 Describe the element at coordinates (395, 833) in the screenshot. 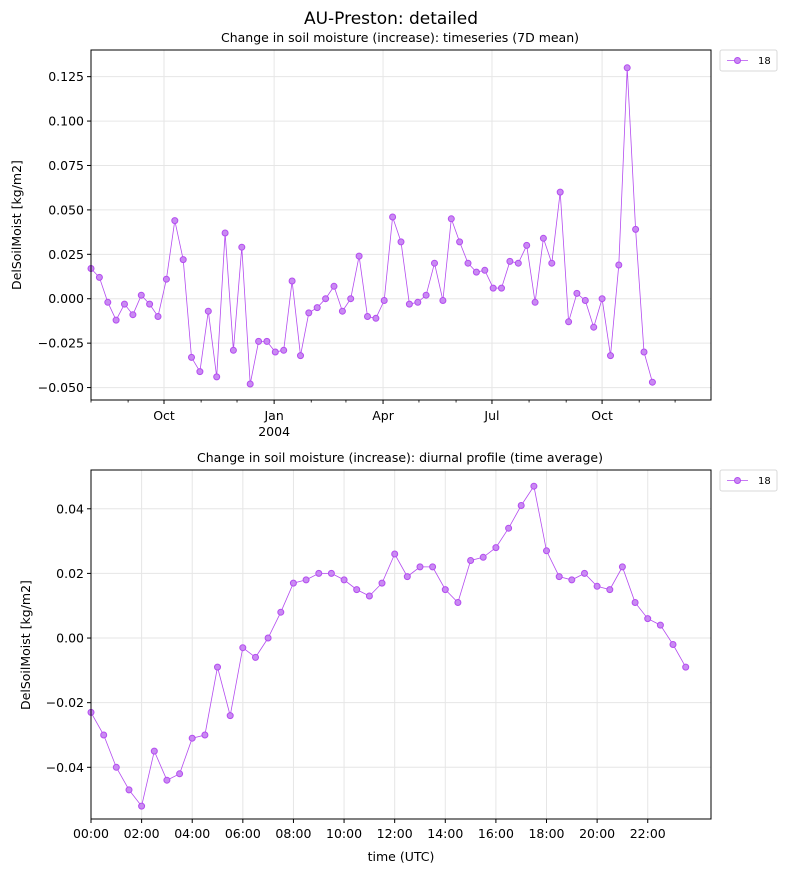

I see `x-tick-label: 12:00` at that location.